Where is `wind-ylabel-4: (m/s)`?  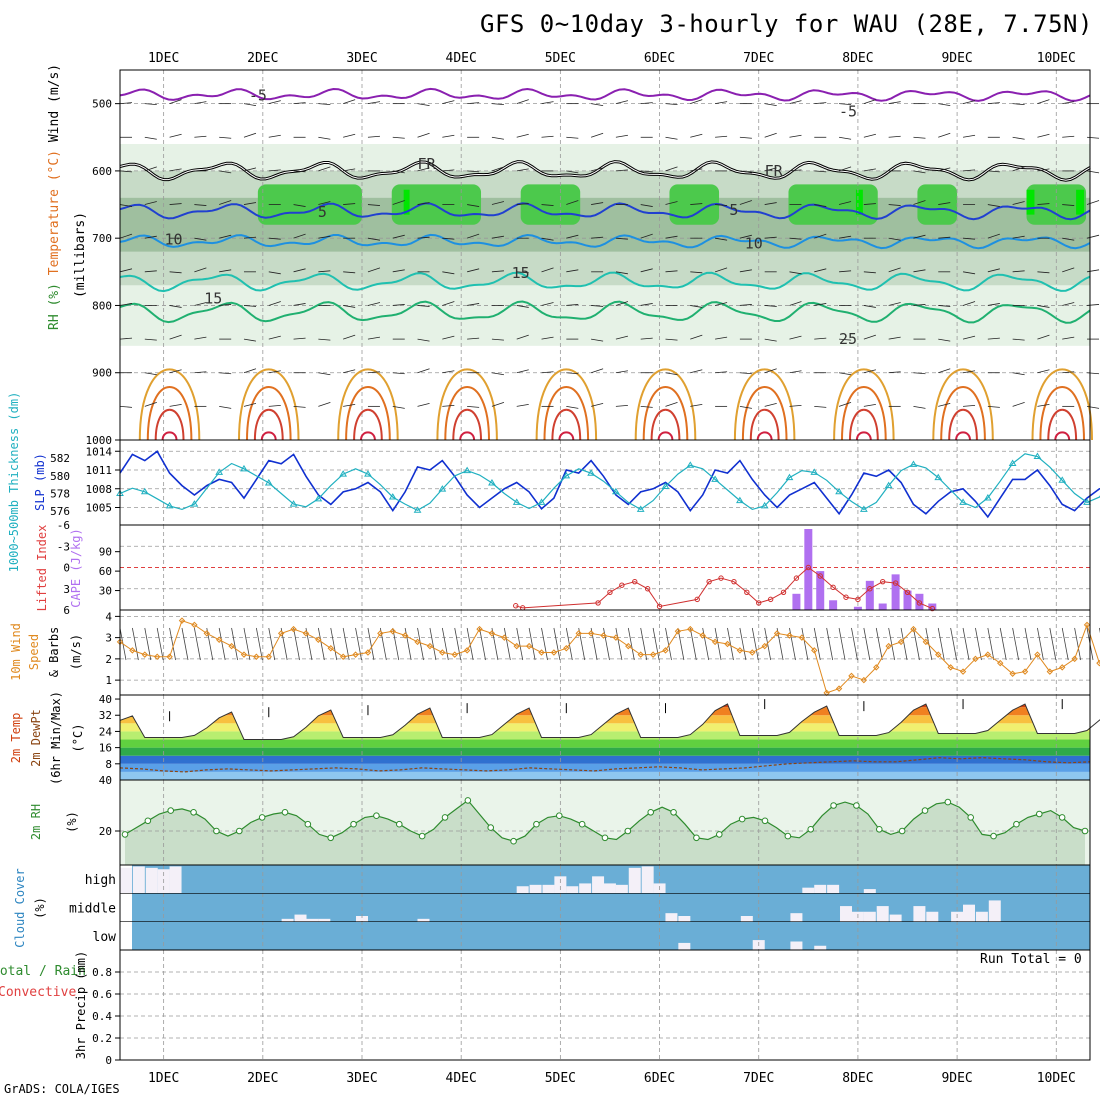 wind-ylabel-4: (m/s) is located at coordinates (76, 652).